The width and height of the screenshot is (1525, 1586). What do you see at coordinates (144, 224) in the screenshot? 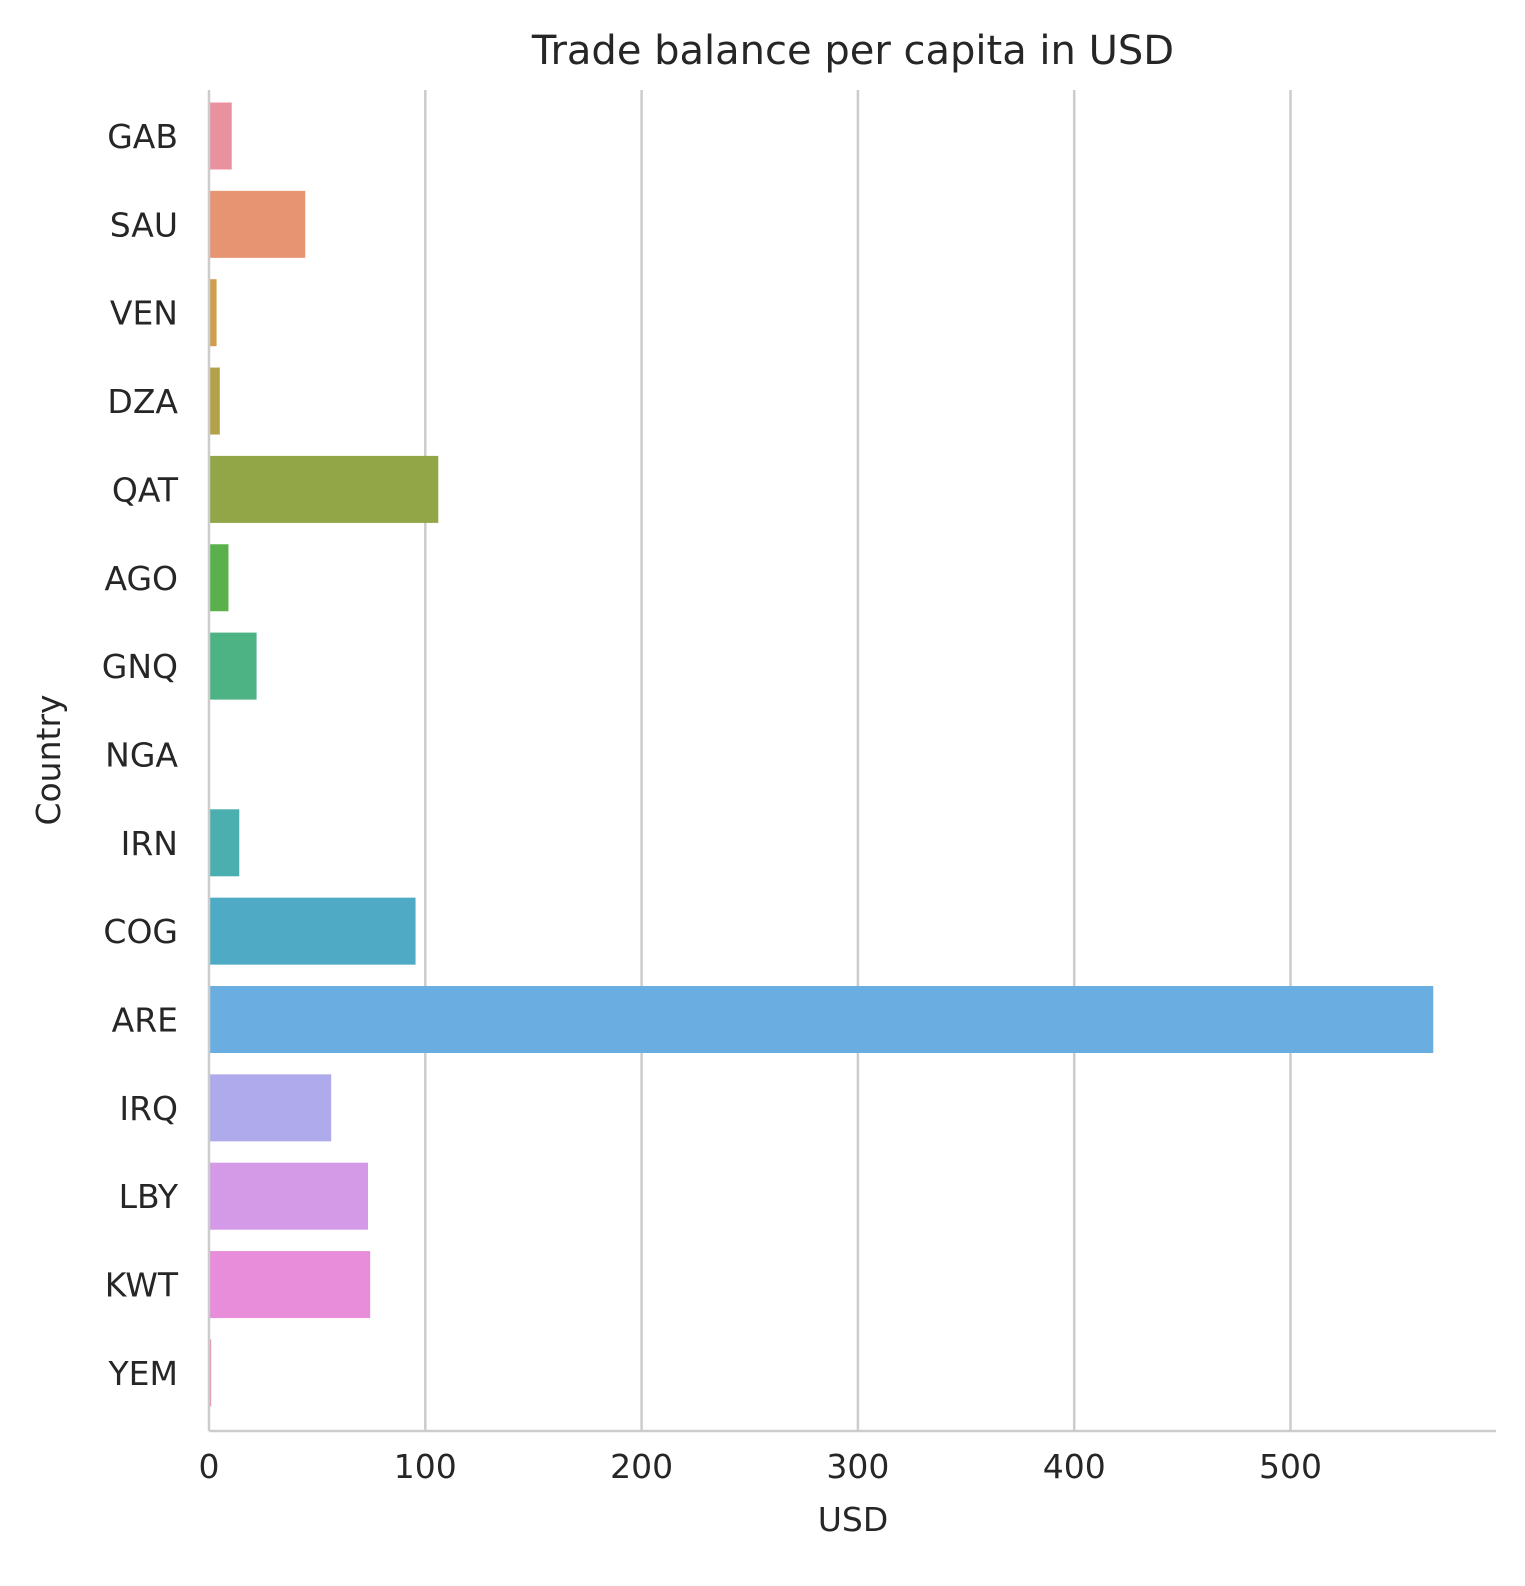
I see `y-tick-label: SAU` at bounding box center [144, 224].